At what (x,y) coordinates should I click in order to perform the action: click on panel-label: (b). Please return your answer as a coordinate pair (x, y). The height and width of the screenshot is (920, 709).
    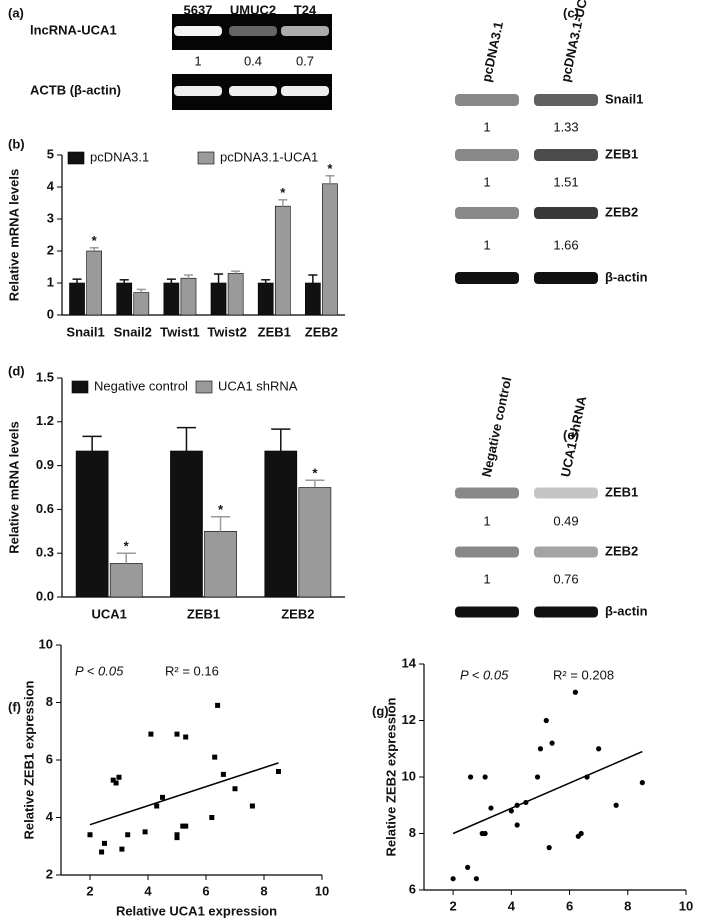
    Looking at the image, I should click on (16, 143).